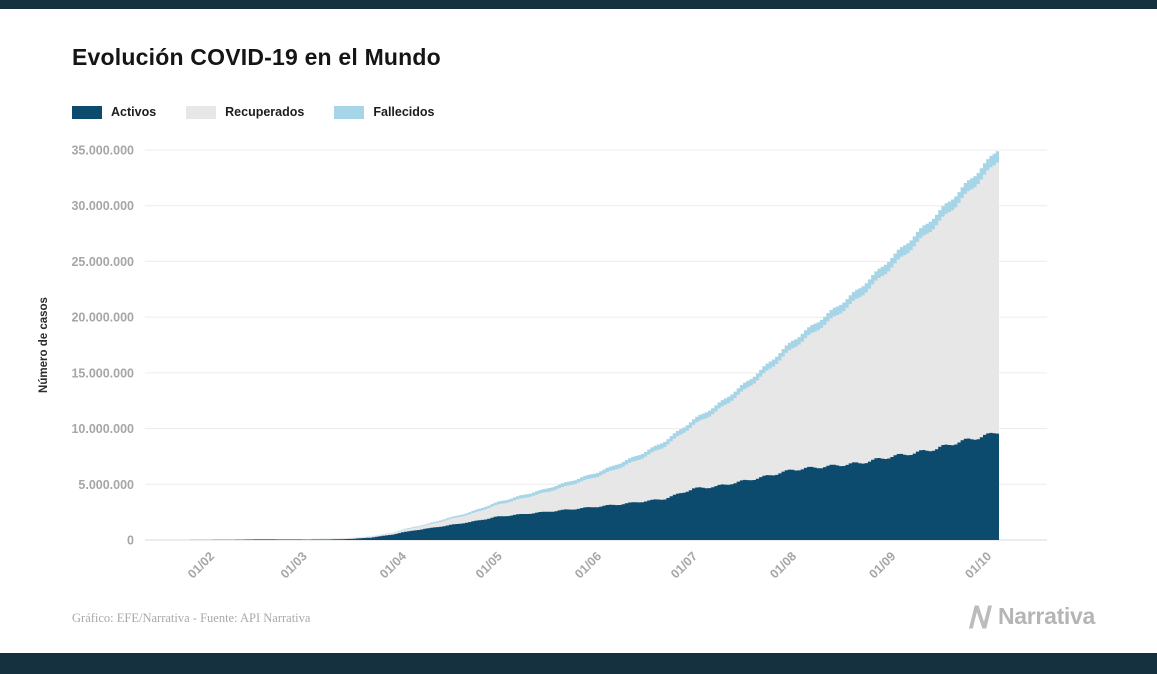 This screenshot has height=674, width=1157. I want to click on bottom-accent-bar, so click(578, 663).